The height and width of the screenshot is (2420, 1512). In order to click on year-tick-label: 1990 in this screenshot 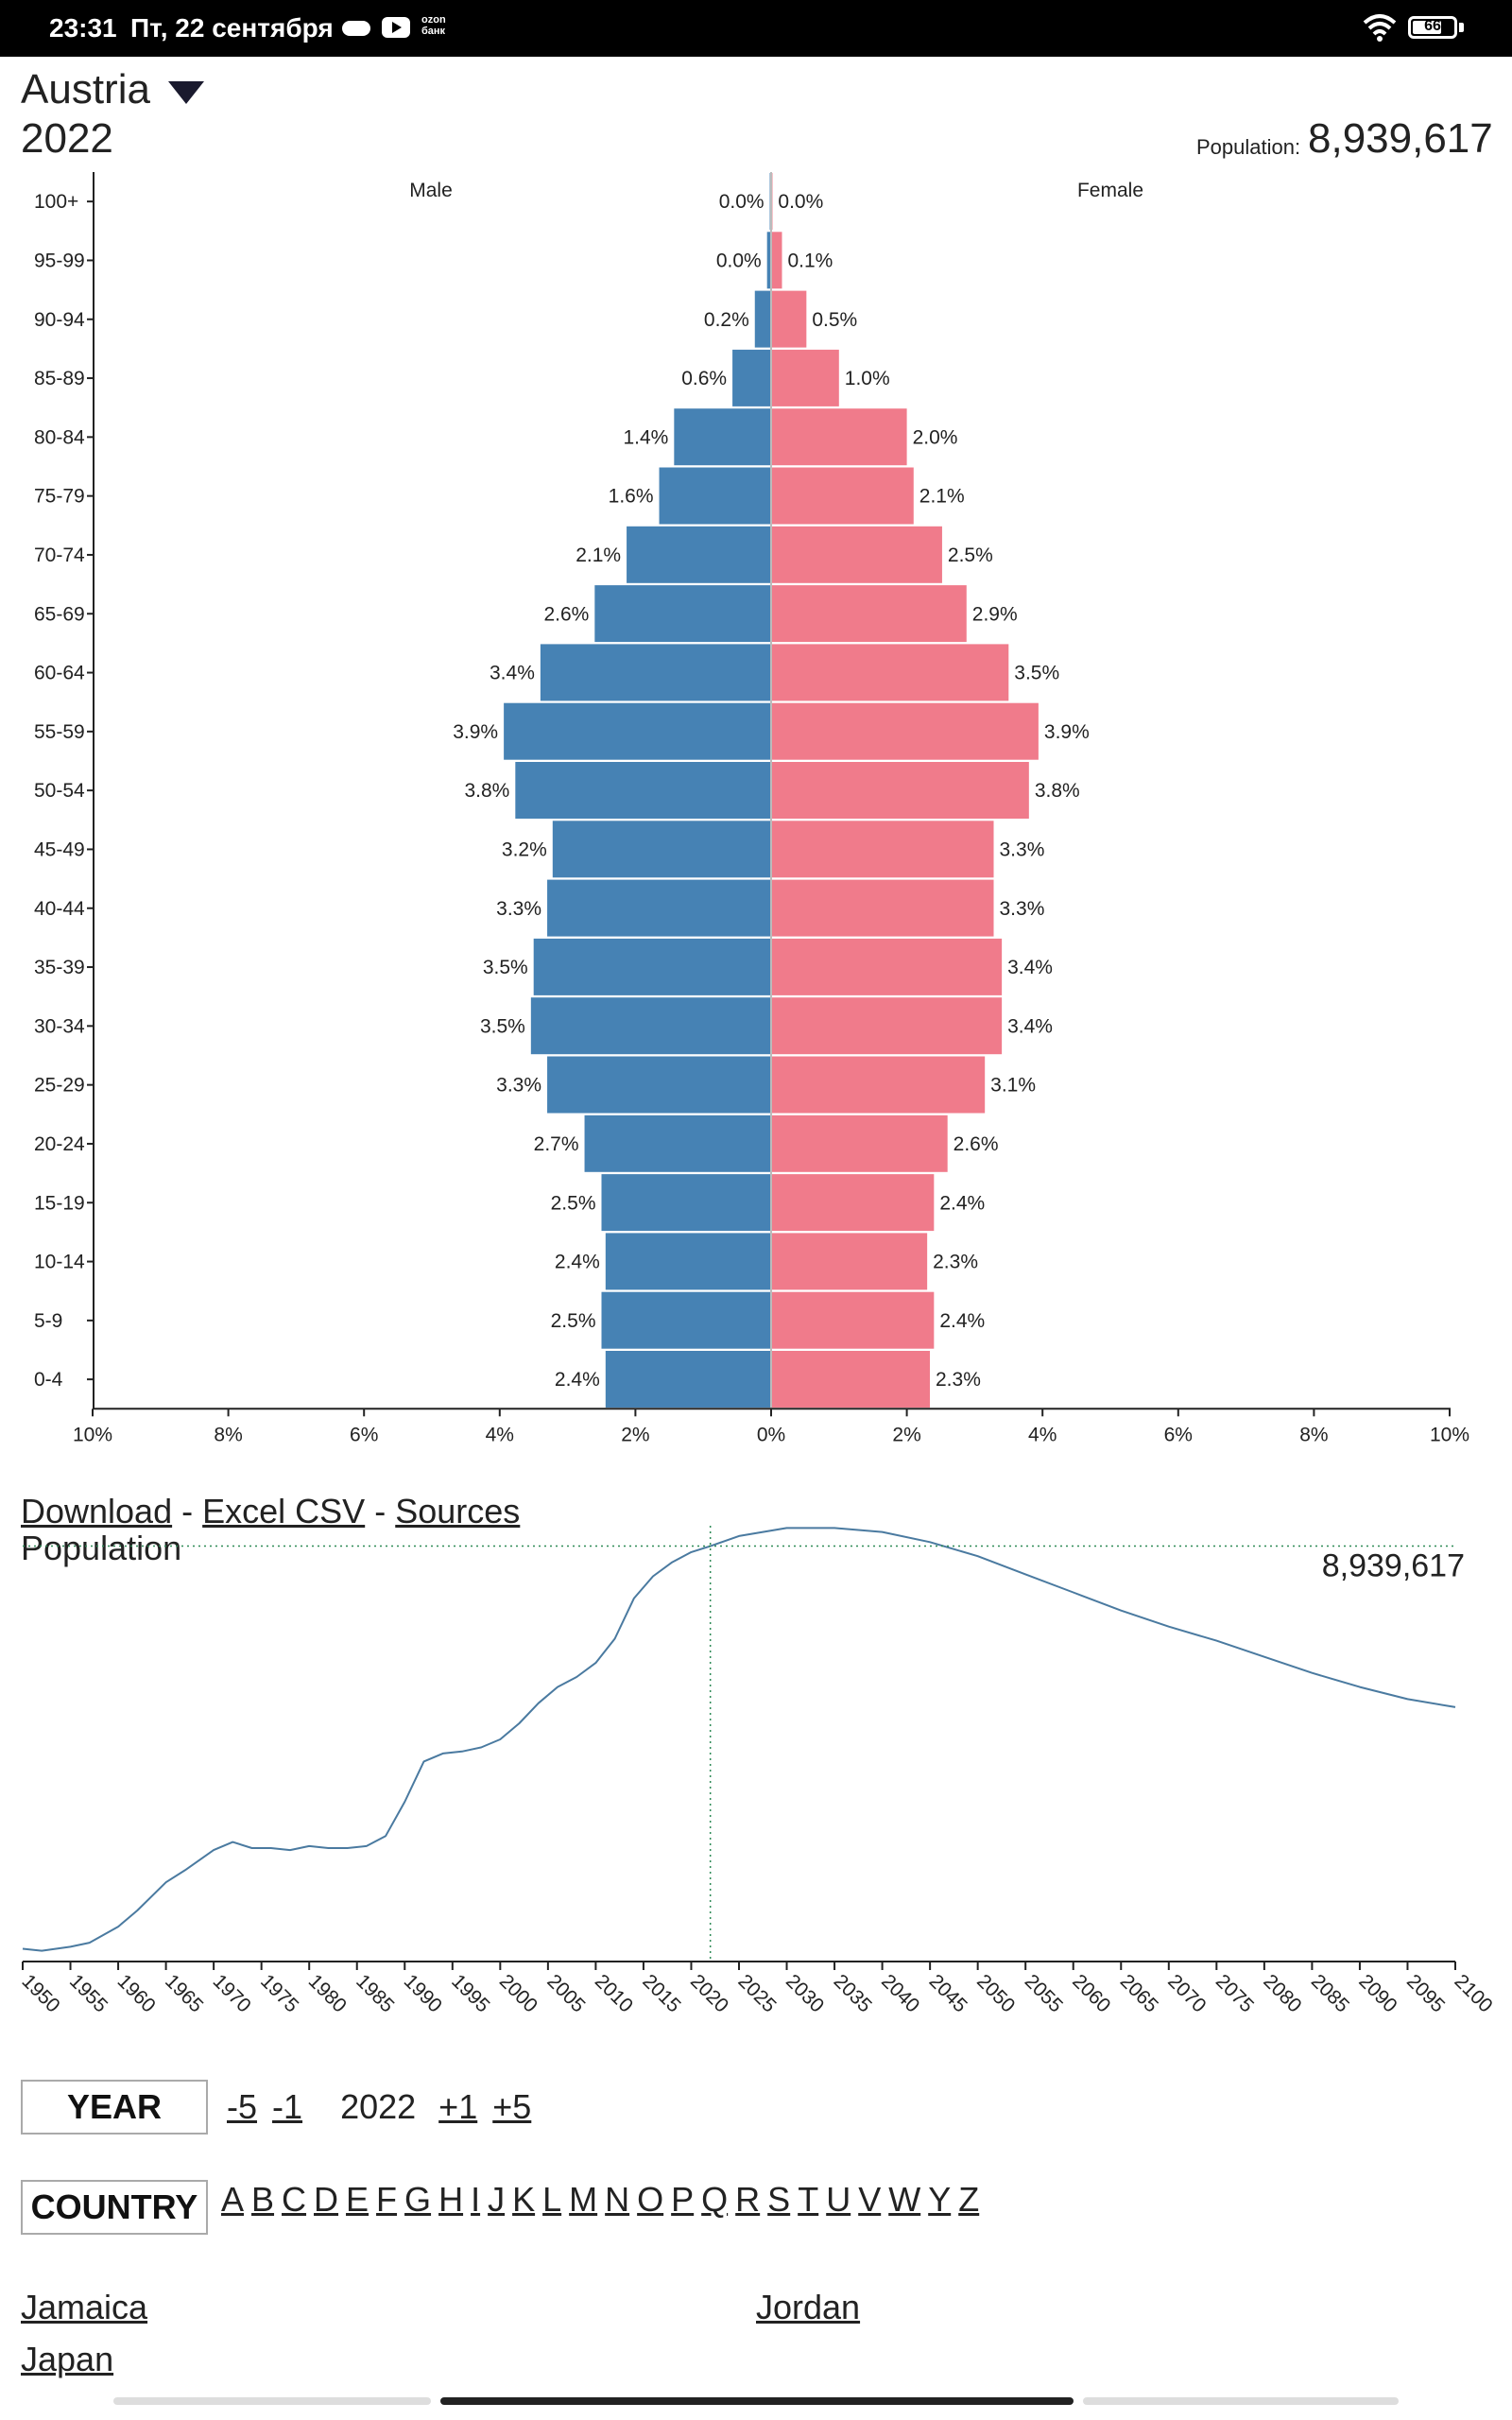, I will do `click(423, 1993)`.